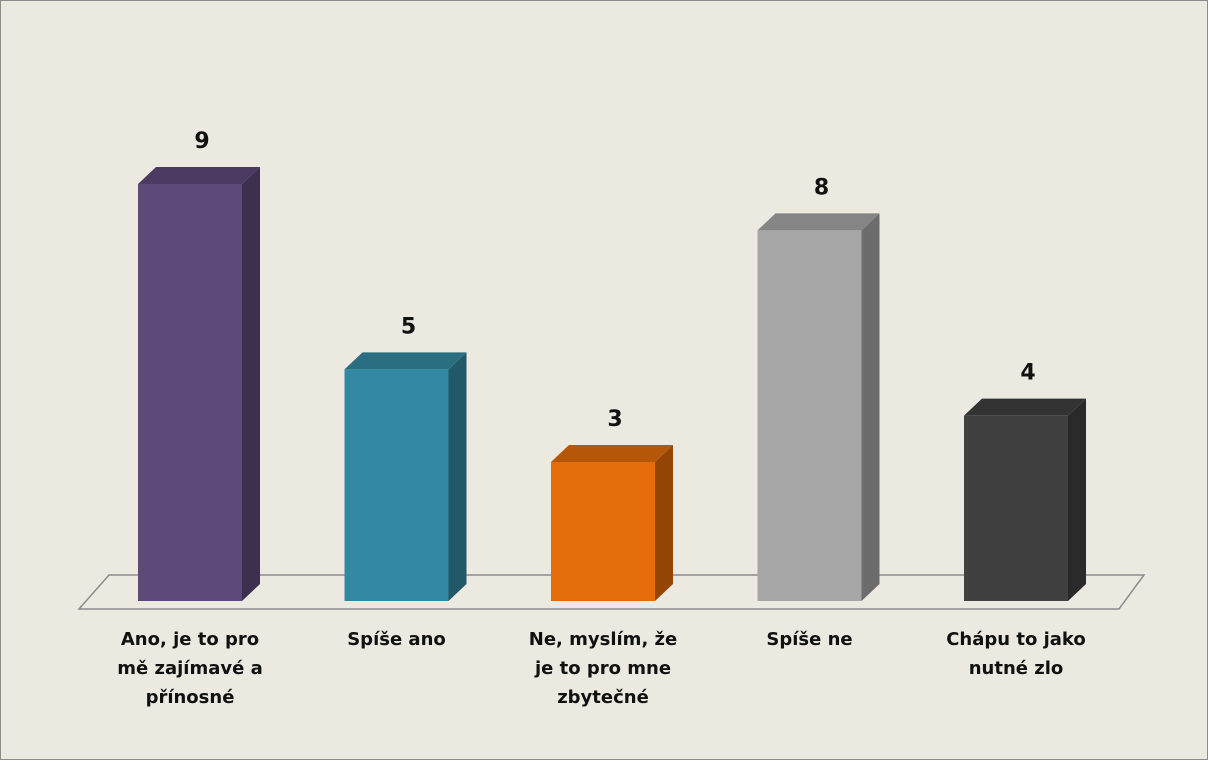 The width and height of the screenshot is (1208, 761). I want to click on value-label: 5, so click(408, 326).